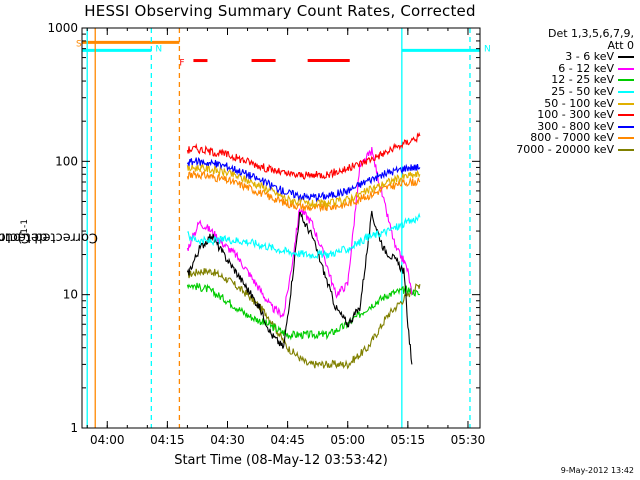  I want to click on legend-entry-5: 100 - 300 keV, so click(560, 115).